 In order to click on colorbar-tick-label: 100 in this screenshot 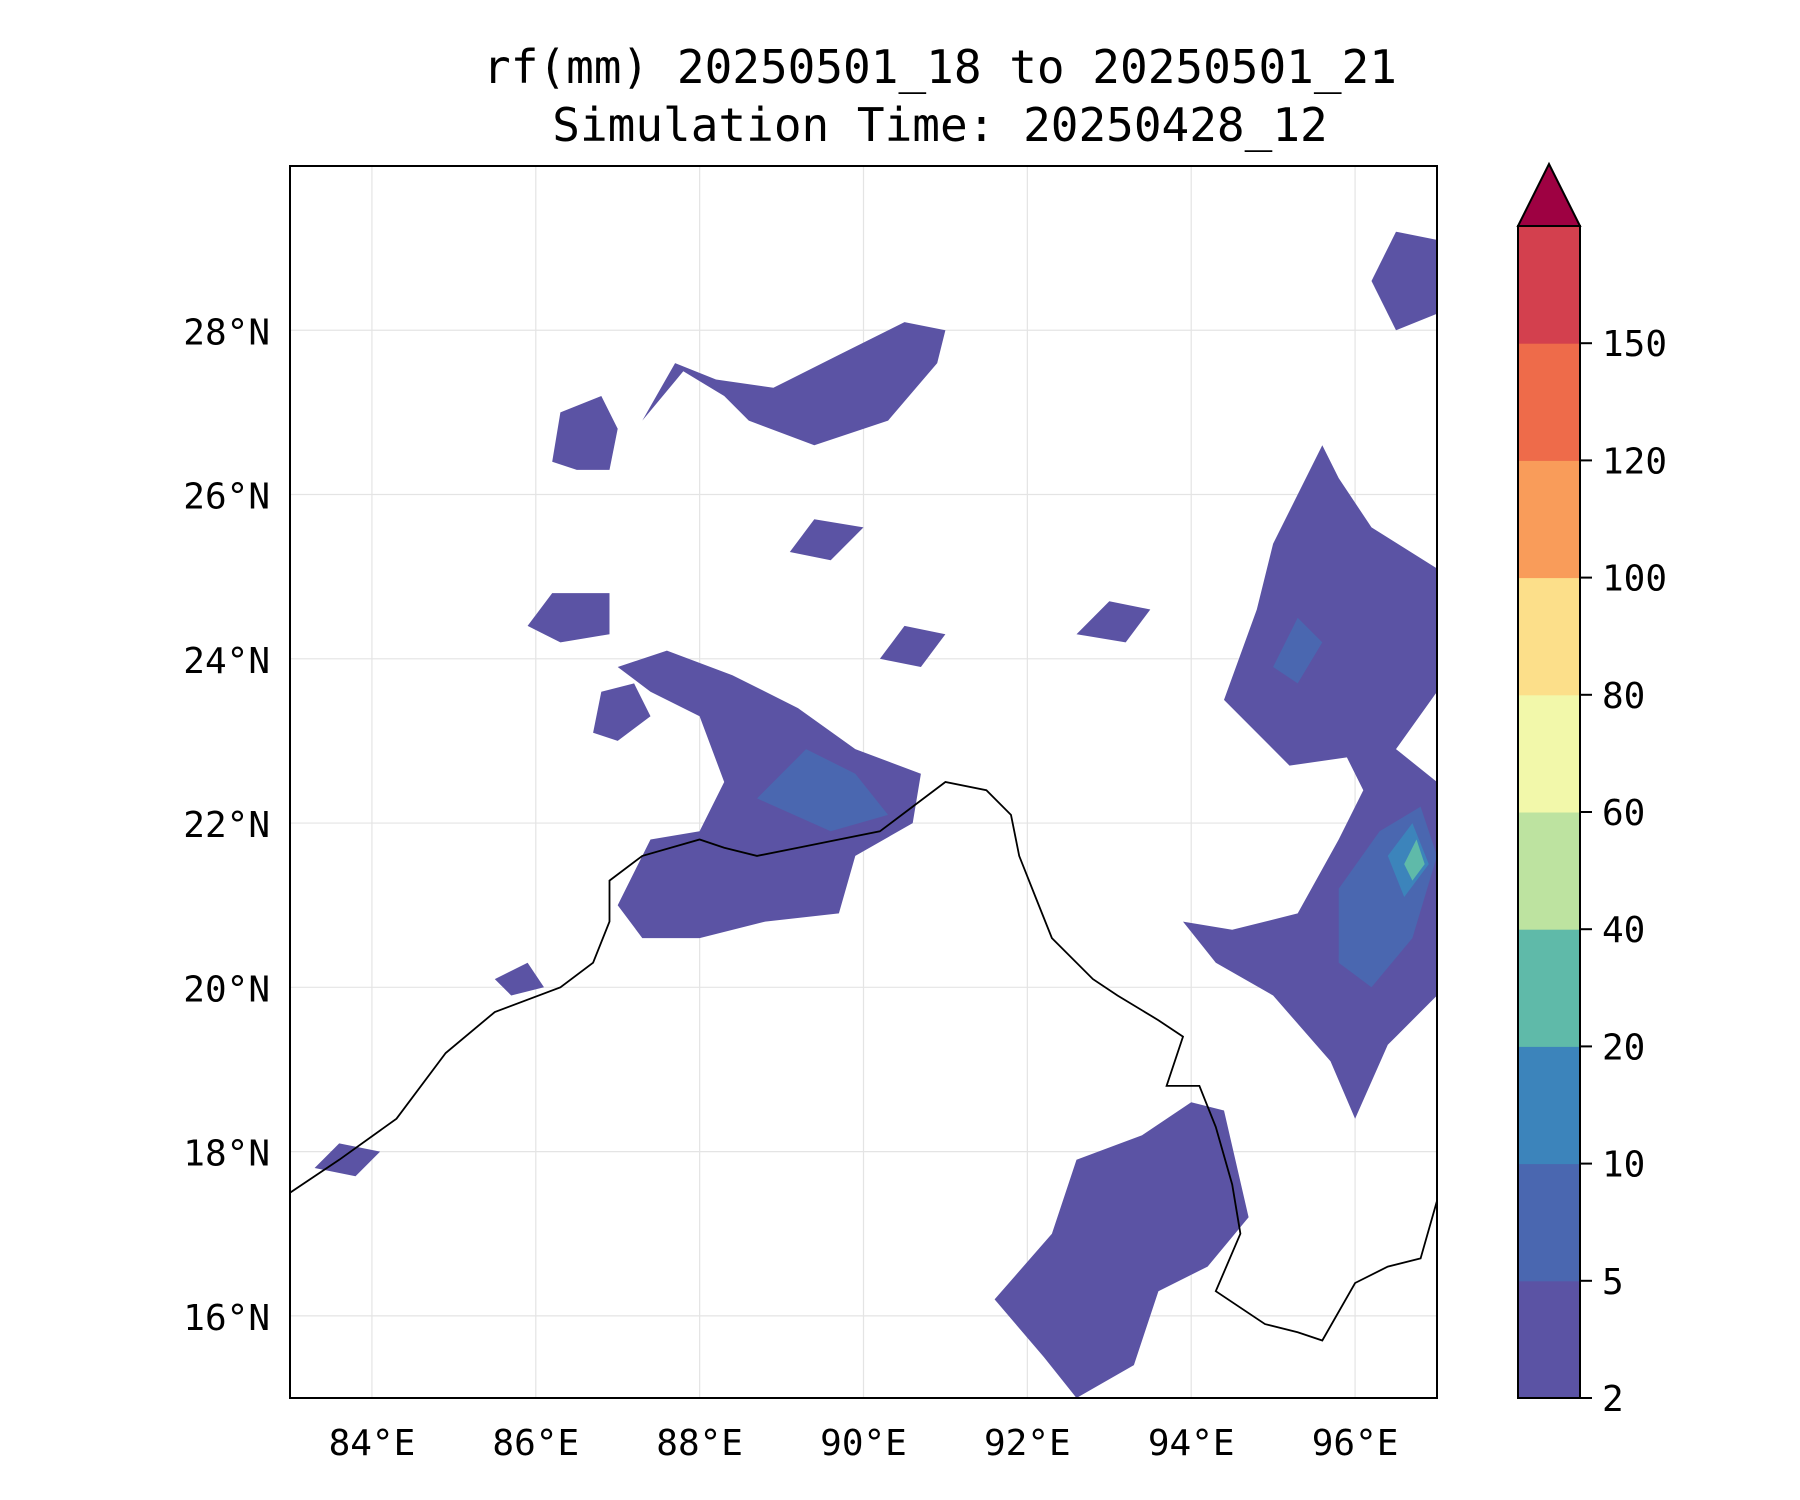, I will do `click(1634, 579)`.